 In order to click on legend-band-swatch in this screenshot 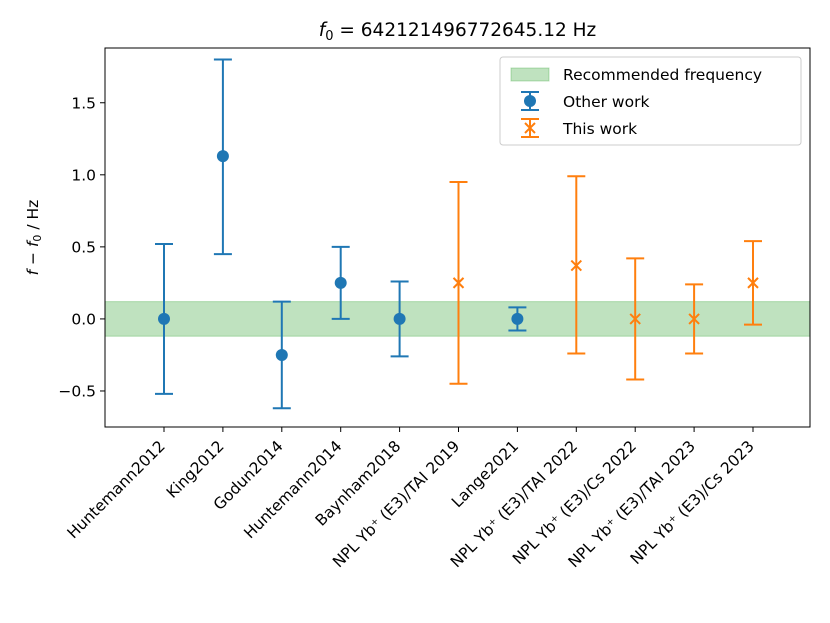, I will do `click(530, 74)`.